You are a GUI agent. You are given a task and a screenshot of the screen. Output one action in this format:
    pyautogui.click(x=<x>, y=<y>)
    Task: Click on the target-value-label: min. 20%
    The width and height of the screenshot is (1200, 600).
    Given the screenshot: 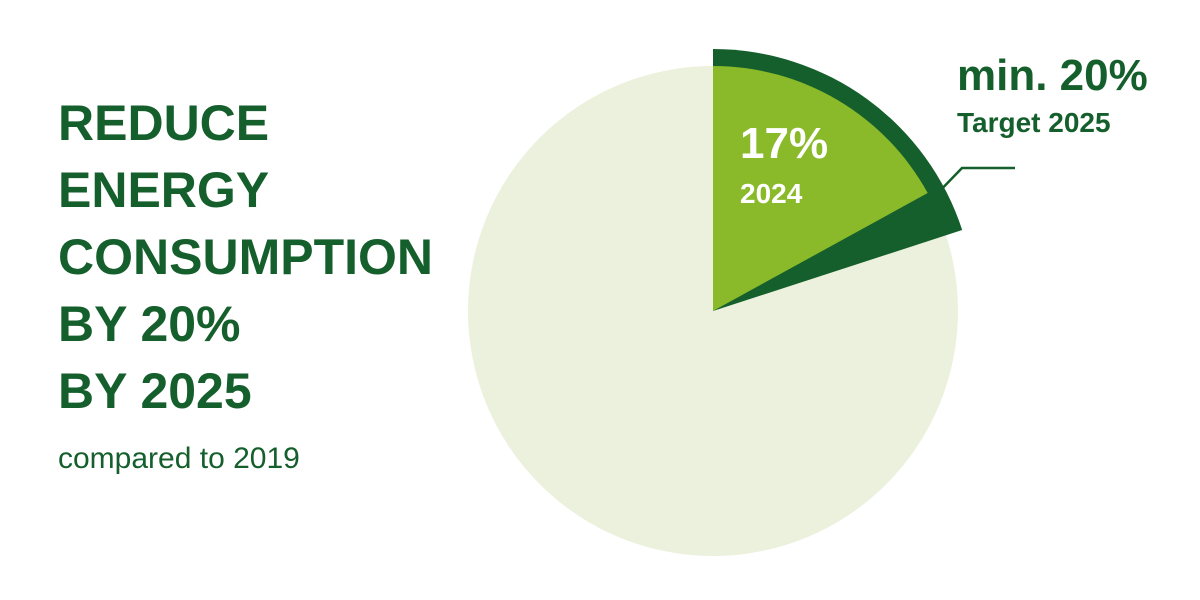 What is the action you would take?
    pyautogui.click(x=1052, y=75)
    